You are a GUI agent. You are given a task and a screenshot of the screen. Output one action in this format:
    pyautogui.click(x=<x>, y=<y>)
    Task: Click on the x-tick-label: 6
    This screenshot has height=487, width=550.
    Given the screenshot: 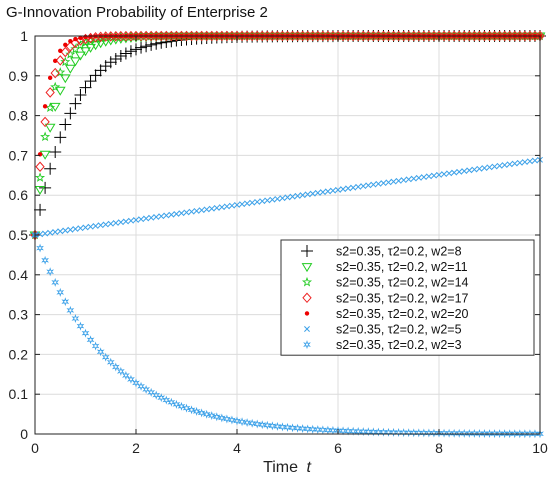 What is the action you would take?
    pyautogui.click(x=338, y=448)
    